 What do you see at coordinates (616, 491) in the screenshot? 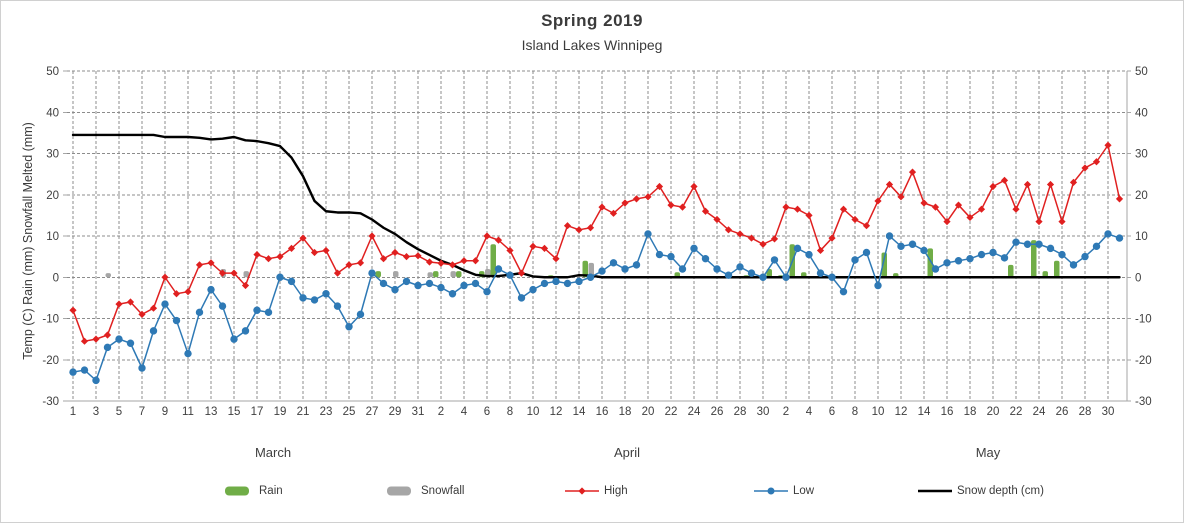
I see `legend-label: High` at bounding box center [616, 491].